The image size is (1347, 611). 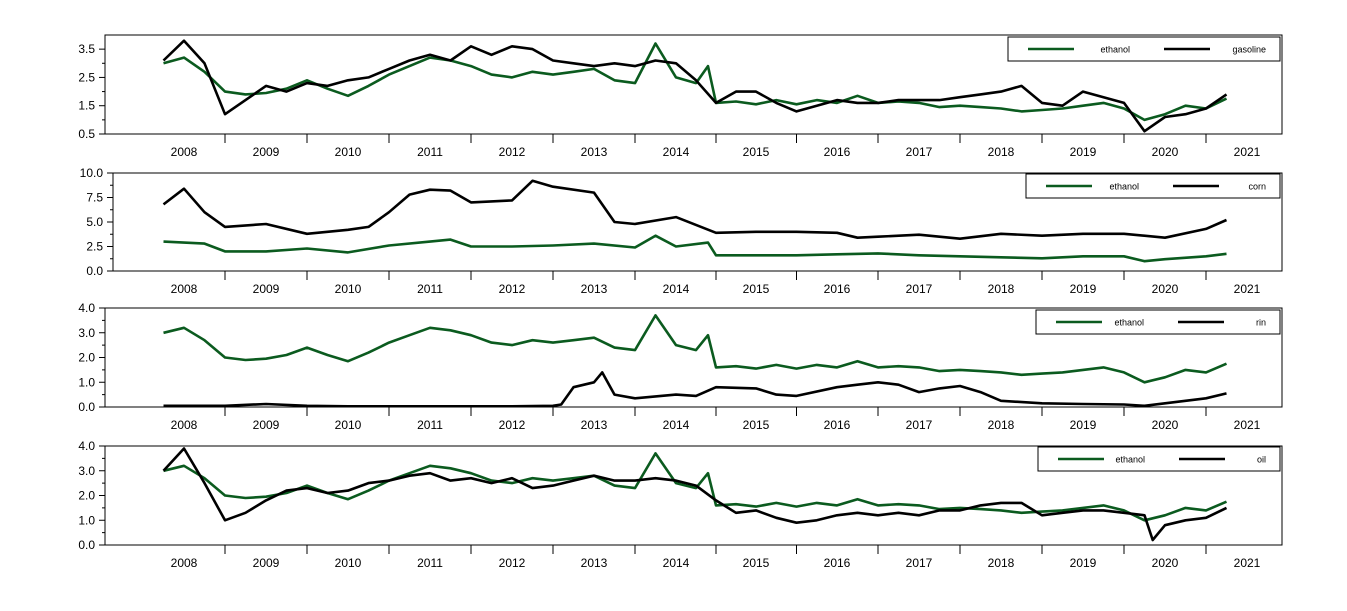 What do you see at coordinates (86, 49) in the screenshot?
I see `y-tick-label: 3.5` at bounding box center [86, 49].